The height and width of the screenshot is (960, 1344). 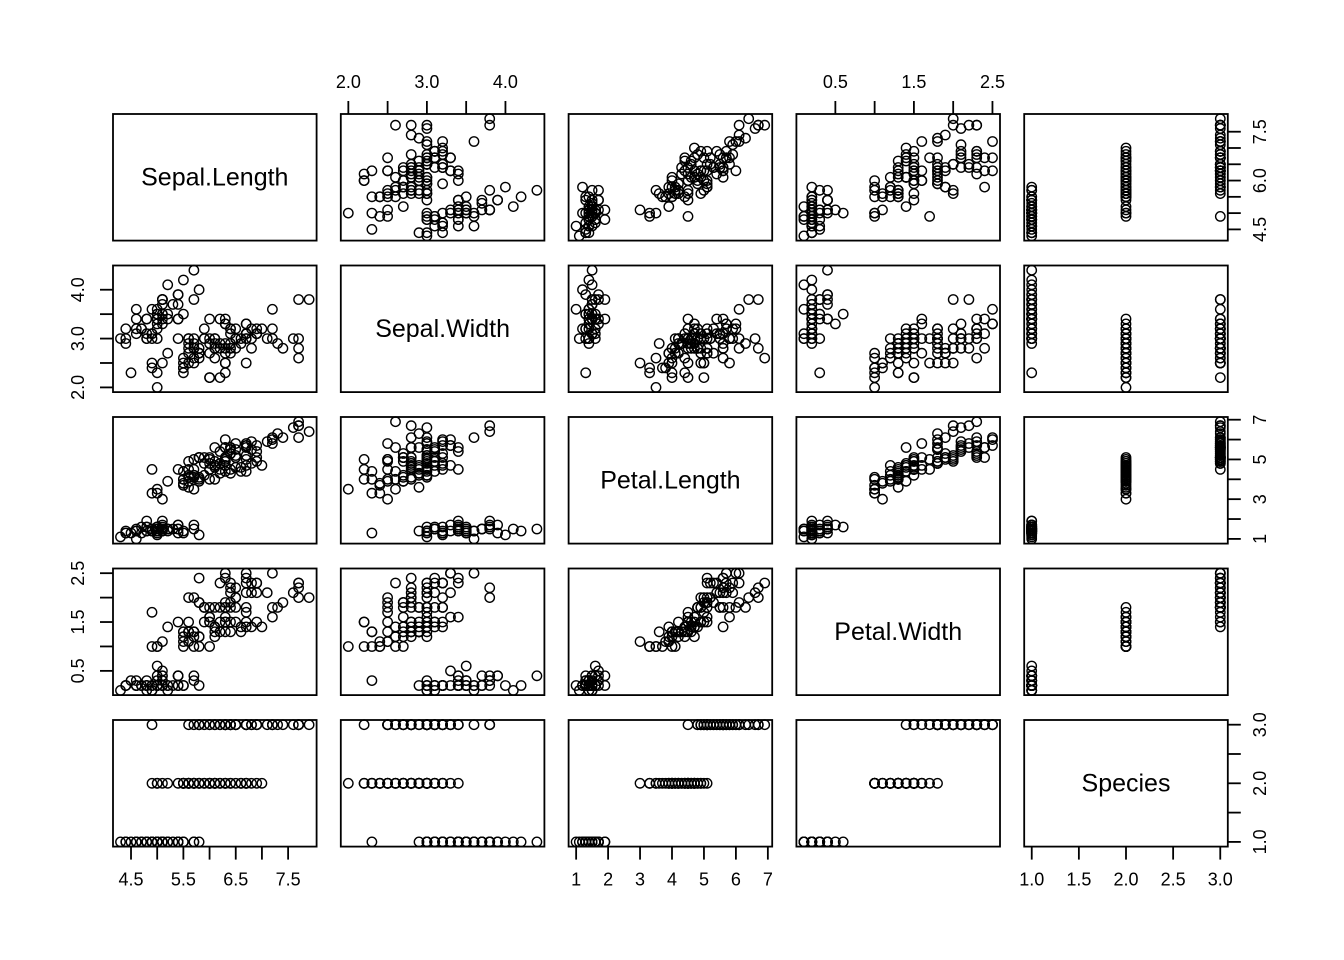 I want to click on tick-label: 7.5, so click(x=288, y=880).